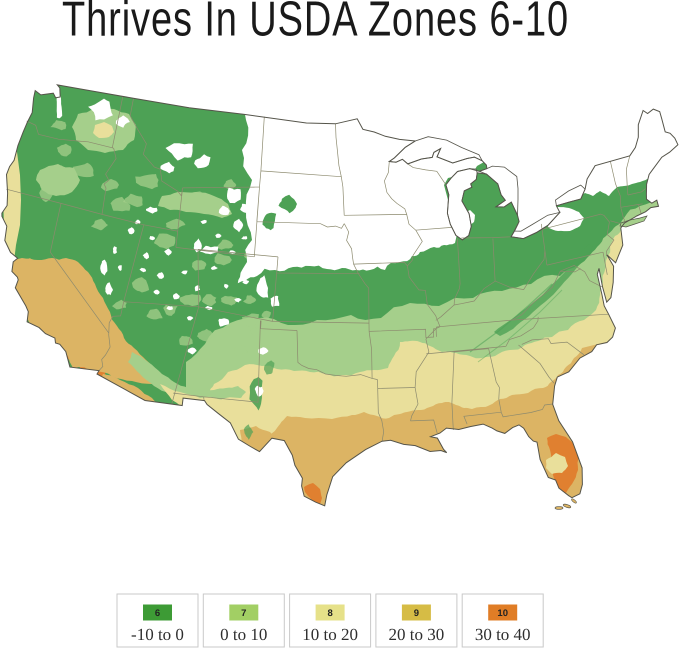 This screenshot has width=679, height=655. I want to click on svg-text: 20 to 30, so click(417, 634).